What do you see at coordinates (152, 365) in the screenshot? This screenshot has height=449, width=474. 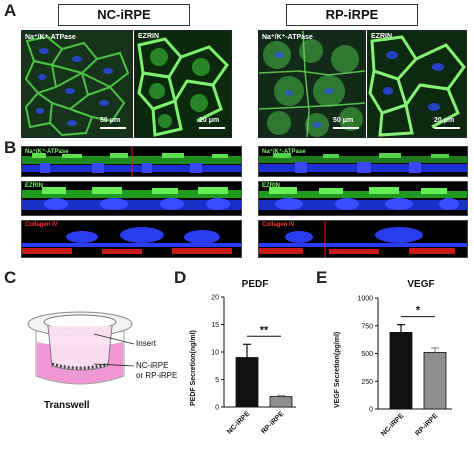 I see `cells-label-line1: NC-iRPE` at bounding box center [152, 365].